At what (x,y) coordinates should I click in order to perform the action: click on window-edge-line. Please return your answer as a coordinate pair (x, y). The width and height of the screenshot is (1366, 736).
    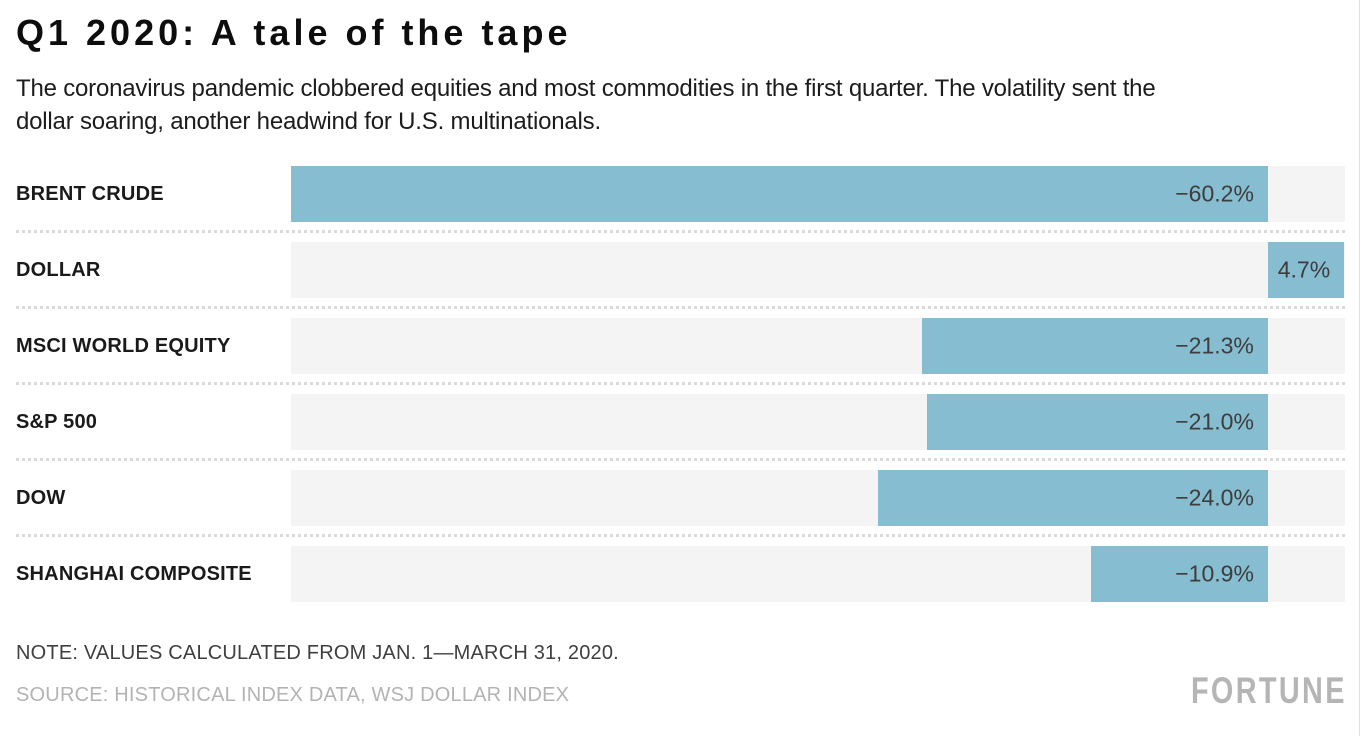
    Looking at the image, I should click on (1359, 368).